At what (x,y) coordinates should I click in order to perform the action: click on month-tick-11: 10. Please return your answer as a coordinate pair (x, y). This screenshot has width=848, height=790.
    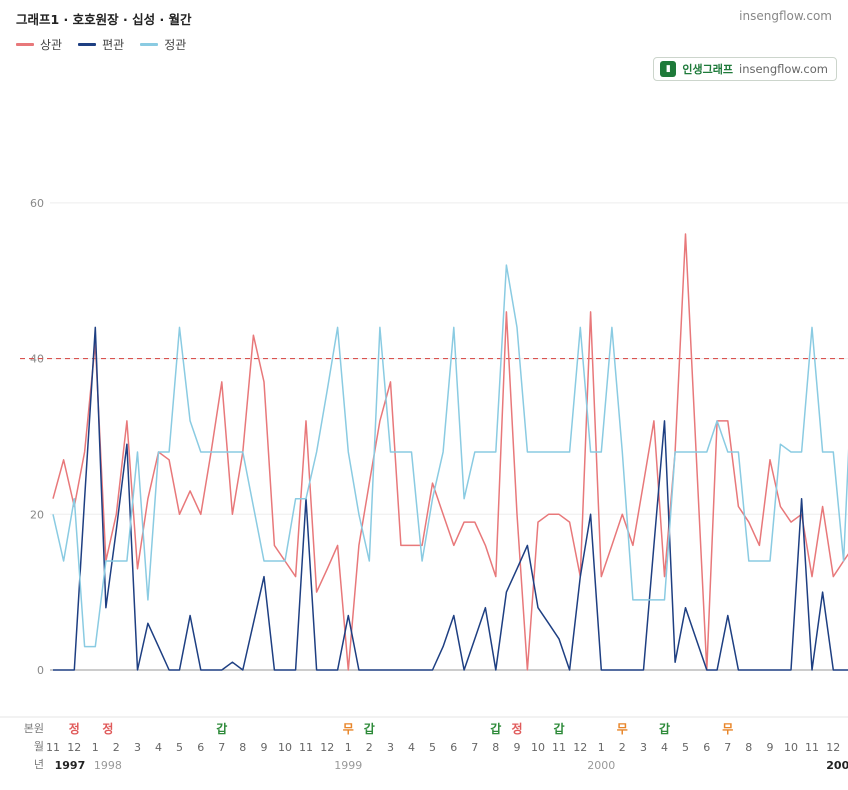
    Looking at the image, I should click on (285, 747).